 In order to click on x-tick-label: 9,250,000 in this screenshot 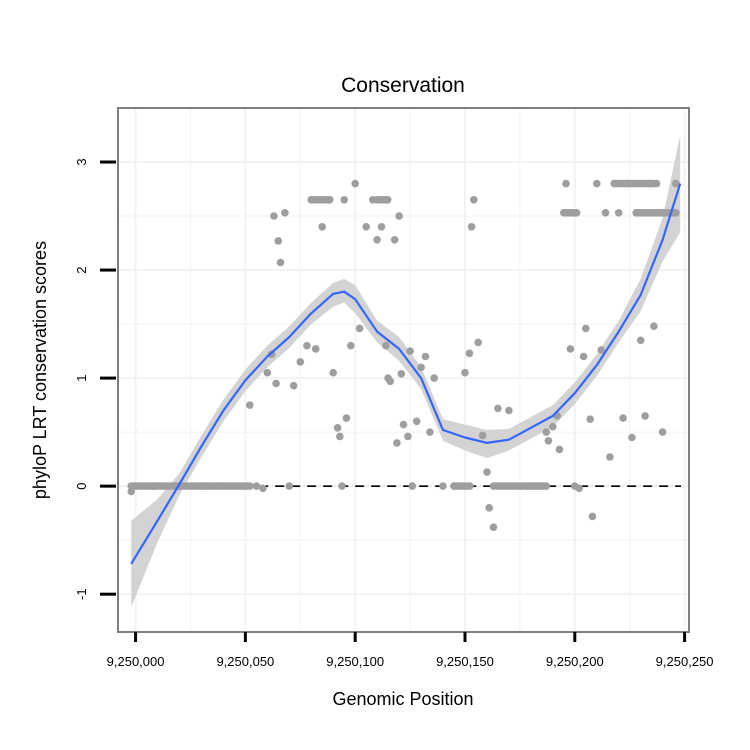, I will do `click(136, 661)`.